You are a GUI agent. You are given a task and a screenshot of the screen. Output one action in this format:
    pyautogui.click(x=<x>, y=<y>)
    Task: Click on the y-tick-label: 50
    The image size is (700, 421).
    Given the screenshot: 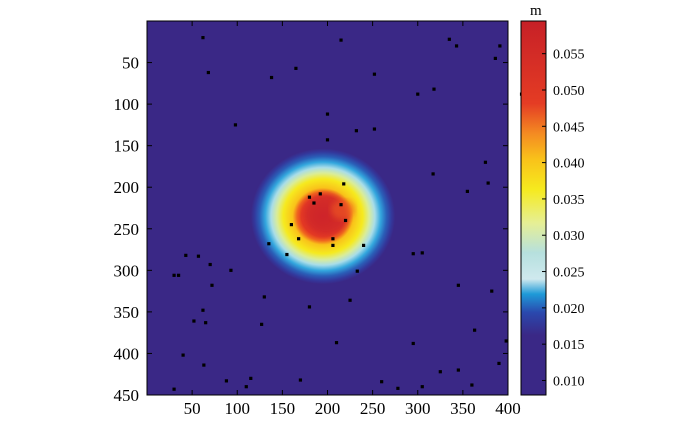 What is the action you would take?
    pyautogui.click(x=130, y=63)
    